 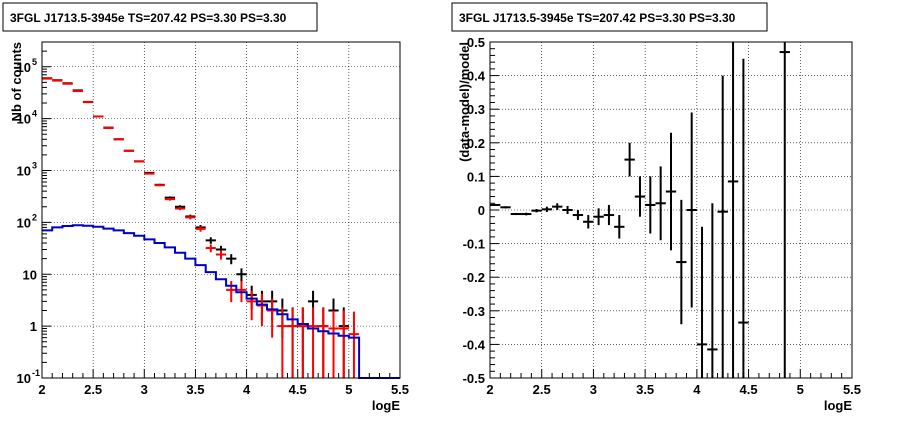 What do you see at coordinates (474, 311) in the screenshot?
I see `right-y-tick-label: -0.3` at bounding box center [474, 311].